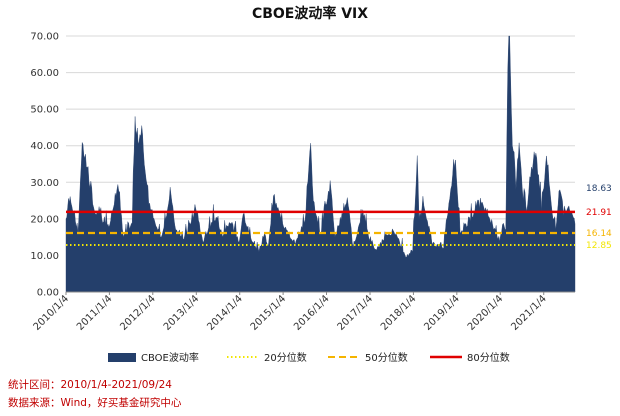  What do you see at coordinates (599, 234) in the screenshot?
I see `end-label: 16.14` at bounding box center [599, 234].